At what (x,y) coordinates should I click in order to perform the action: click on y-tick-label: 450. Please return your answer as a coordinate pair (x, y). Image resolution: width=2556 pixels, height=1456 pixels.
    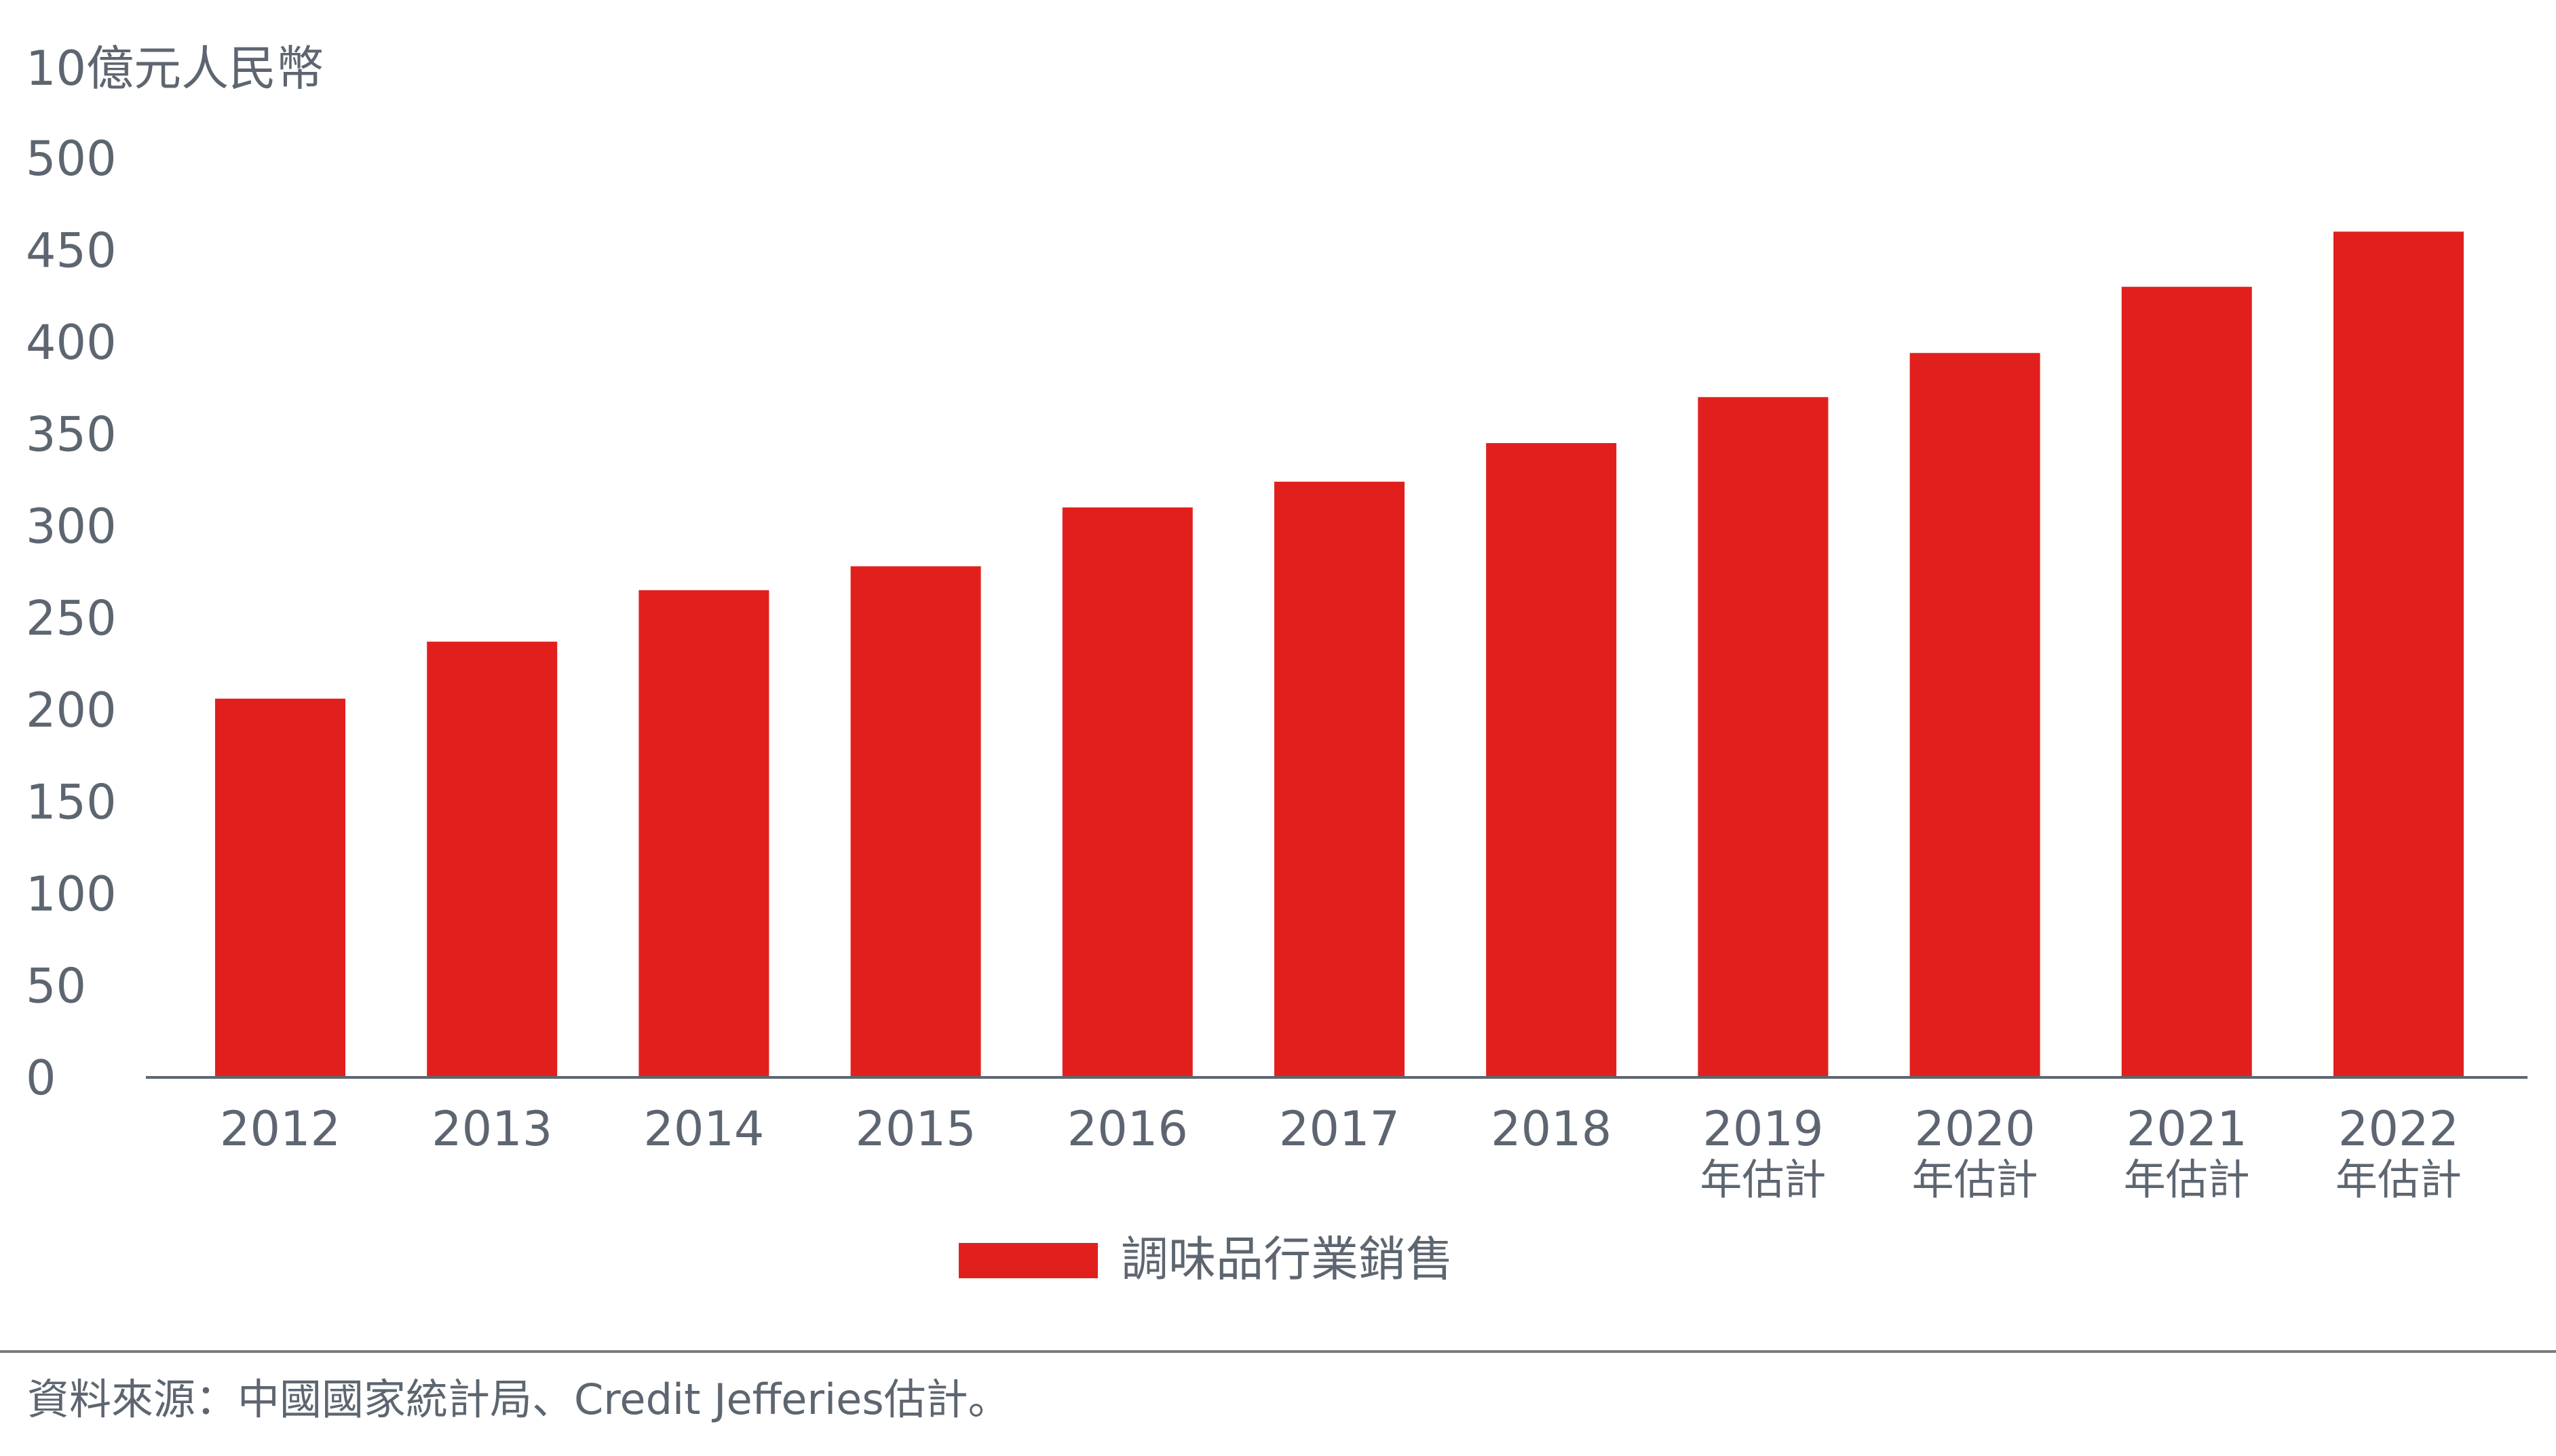
    Looking at the image, I should click on (71, 251).